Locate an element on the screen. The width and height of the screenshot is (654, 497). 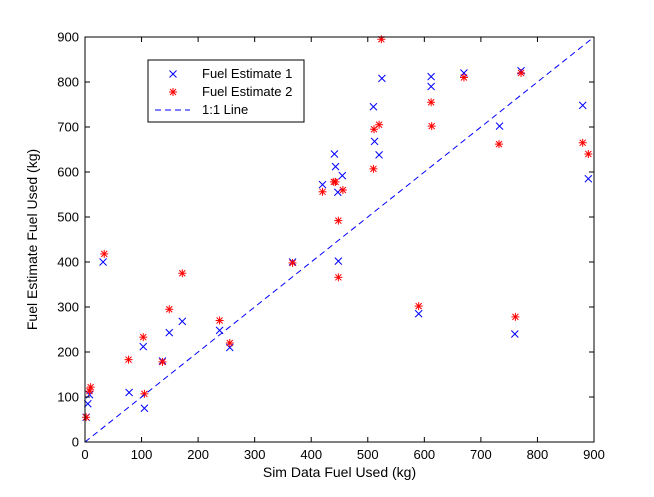
x-tick-label: 0 is located at coordinates (84, 454).